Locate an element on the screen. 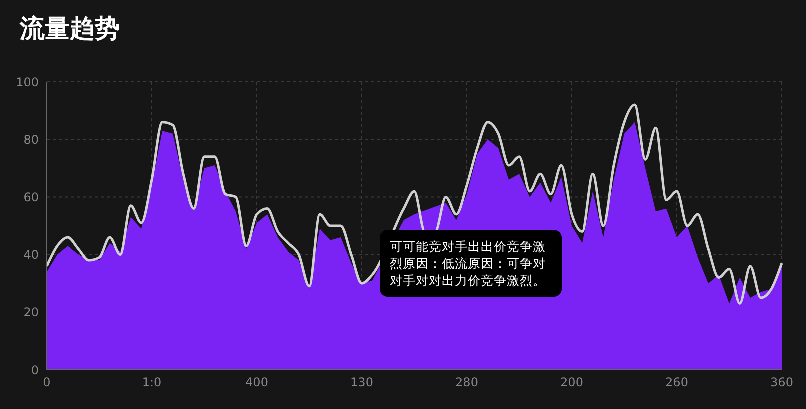 Image resolution: width=806 pixels, height=409 pixels. chart-title: 流量趋势 is located at coordinates (70, 29).